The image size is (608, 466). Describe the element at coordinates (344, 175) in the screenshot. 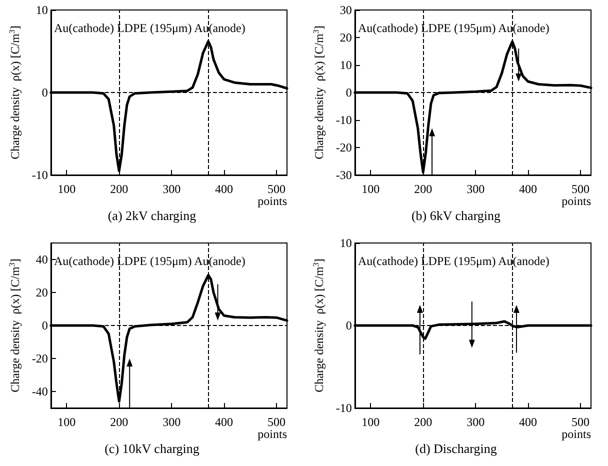

I see `y-tick-label: -30` at that location.